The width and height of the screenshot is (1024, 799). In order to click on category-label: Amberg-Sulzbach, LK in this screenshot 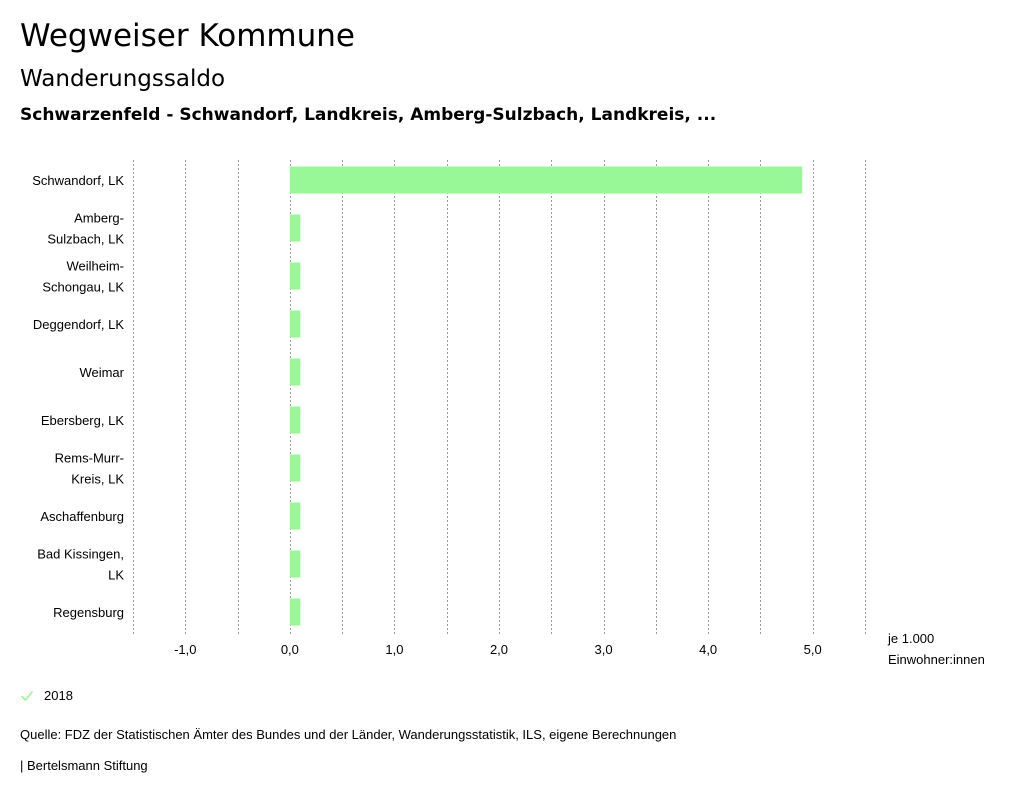, I will do `click(85, 229)`.